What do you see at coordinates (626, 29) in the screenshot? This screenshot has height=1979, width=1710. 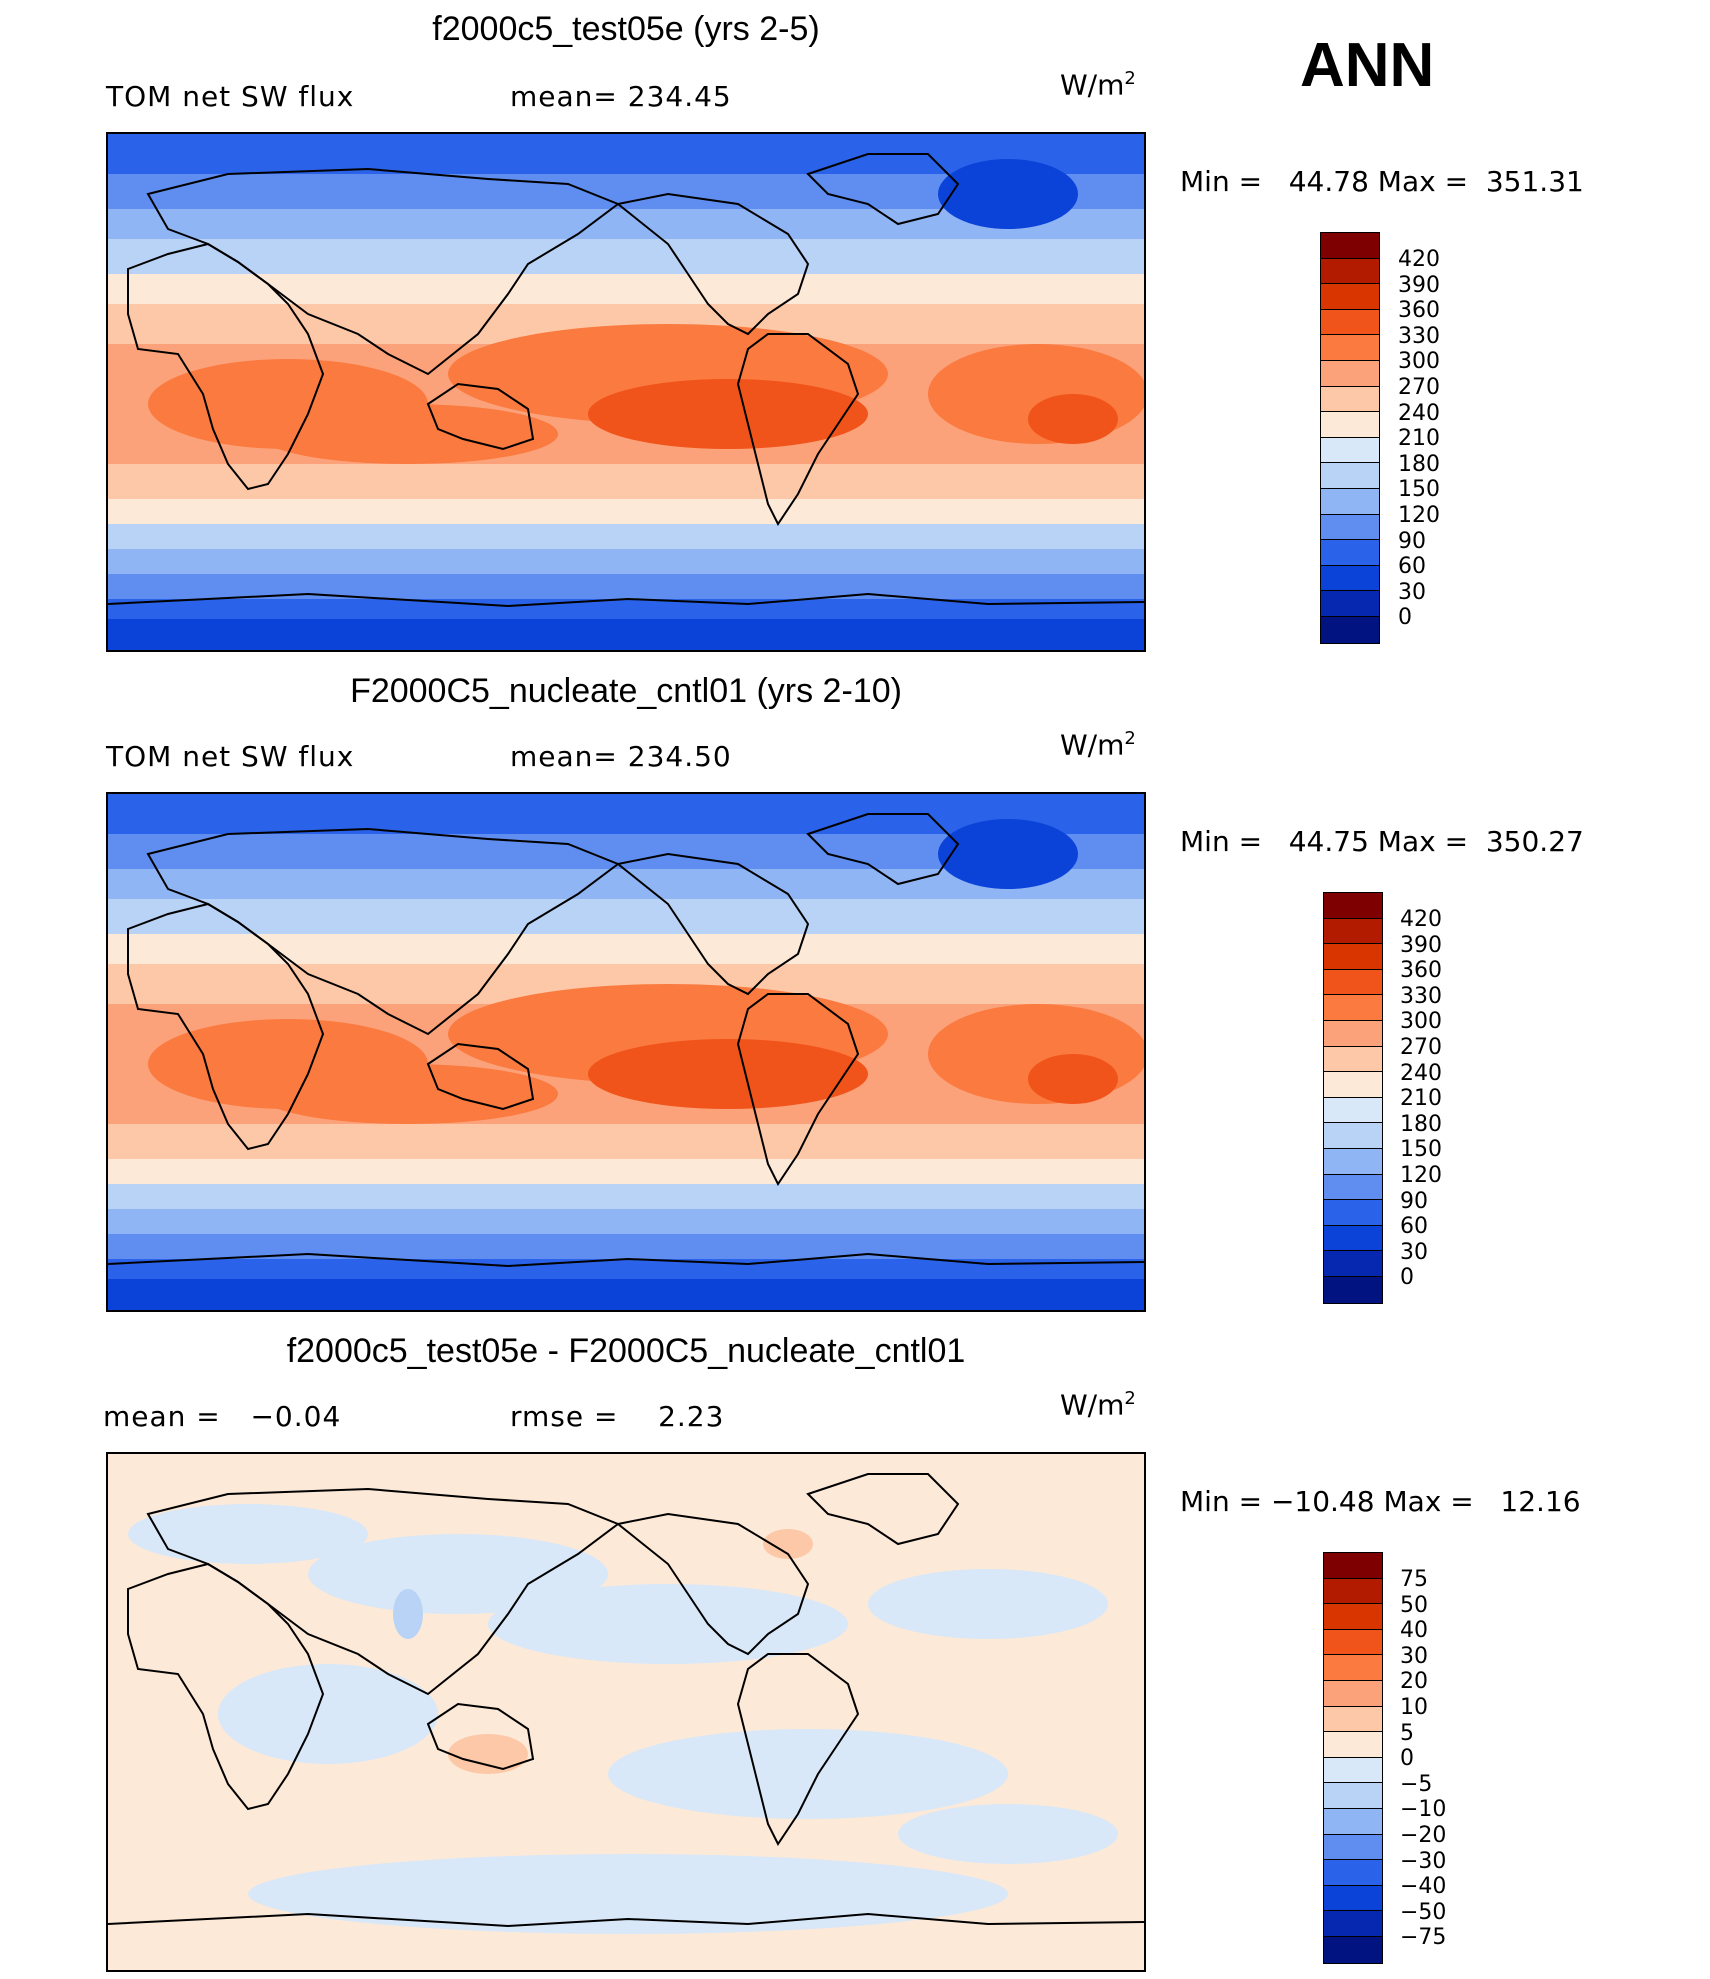 I see `panel-1-title: f2000c5_test05e (yrs 2-5)` at bounding box center [626, 29].